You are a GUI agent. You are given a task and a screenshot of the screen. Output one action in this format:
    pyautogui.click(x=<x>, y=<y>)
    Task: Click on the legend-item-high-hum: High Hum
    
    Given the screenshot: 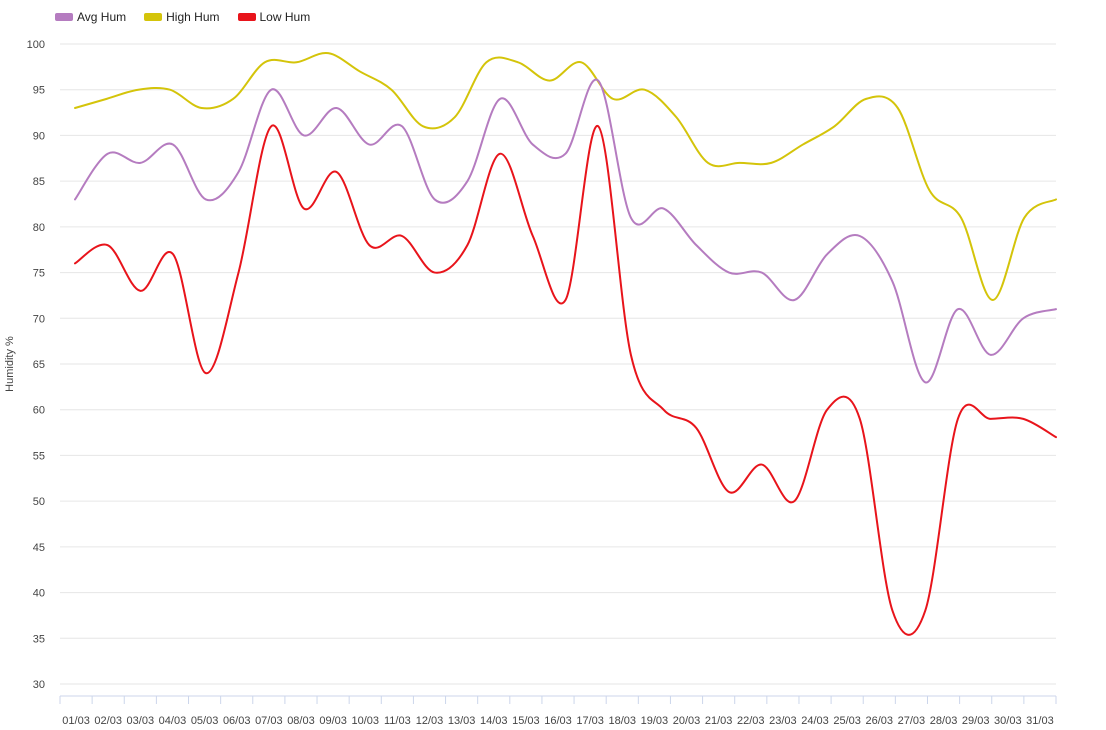 What is the action you would take?
    pyautogui.click(x=182, y=17)
    